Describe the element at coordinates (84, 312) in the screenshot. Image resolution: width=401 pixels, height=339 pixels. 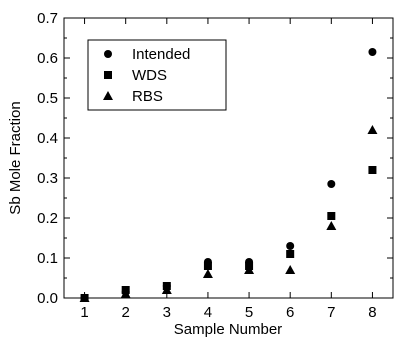
I see `x-tick-label-1: 1` at that location.